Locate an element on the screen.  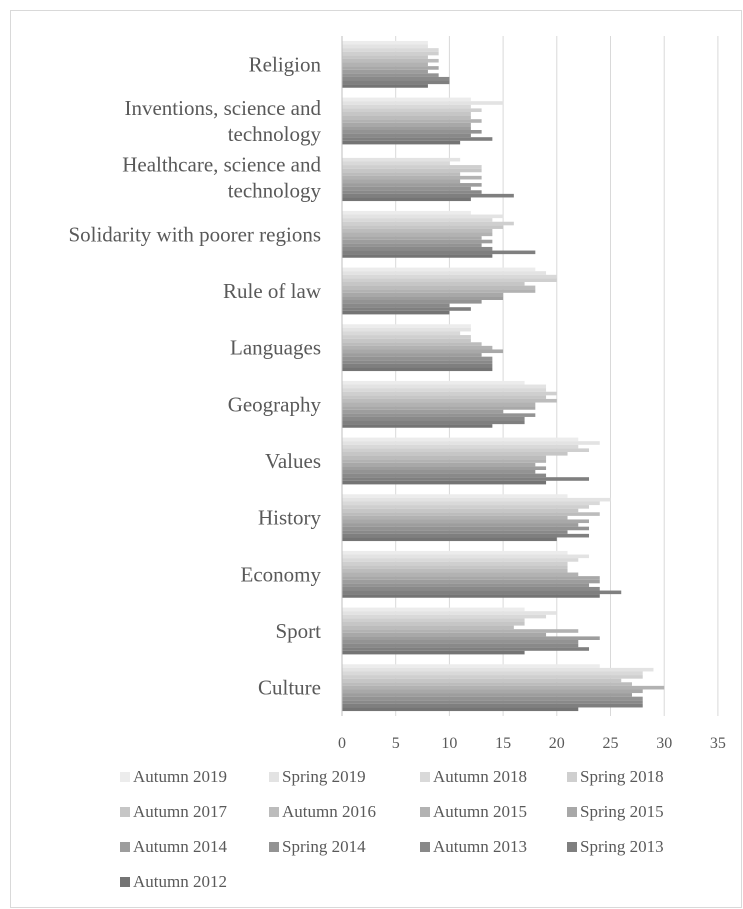
legend-label: Spring 2019 is located at coordinates (324, 776).